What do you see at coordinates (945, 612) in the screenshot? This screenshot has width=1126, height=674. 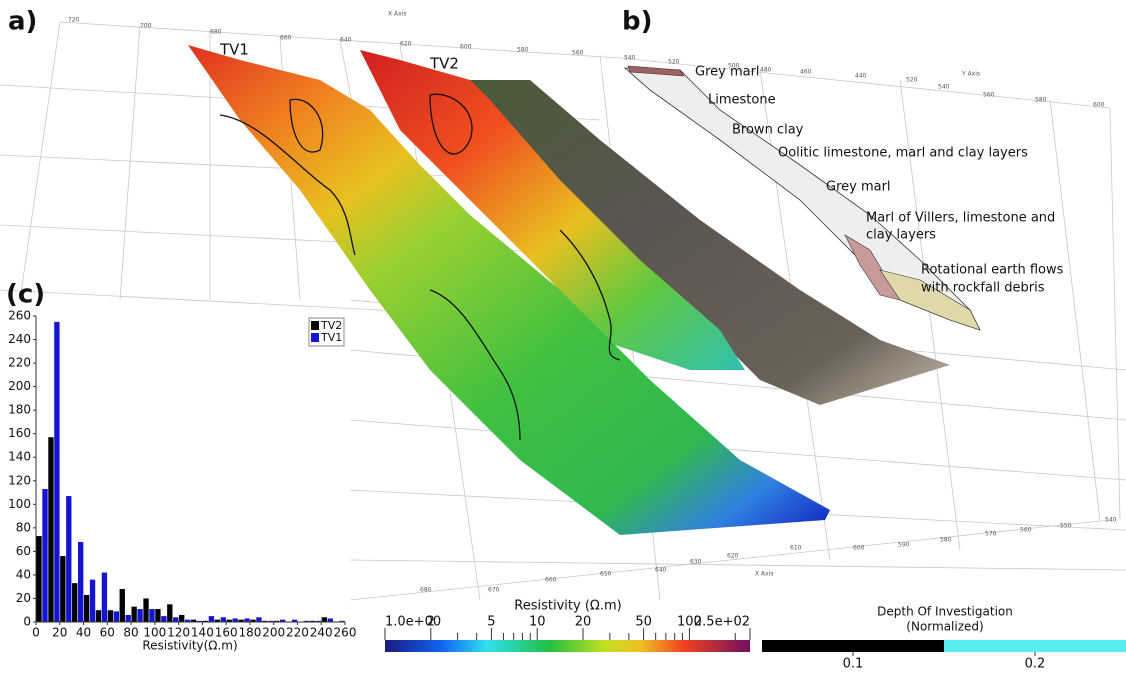 I see `colorbar-title: Depth Of Investigation` at bounding box center [945, 612].